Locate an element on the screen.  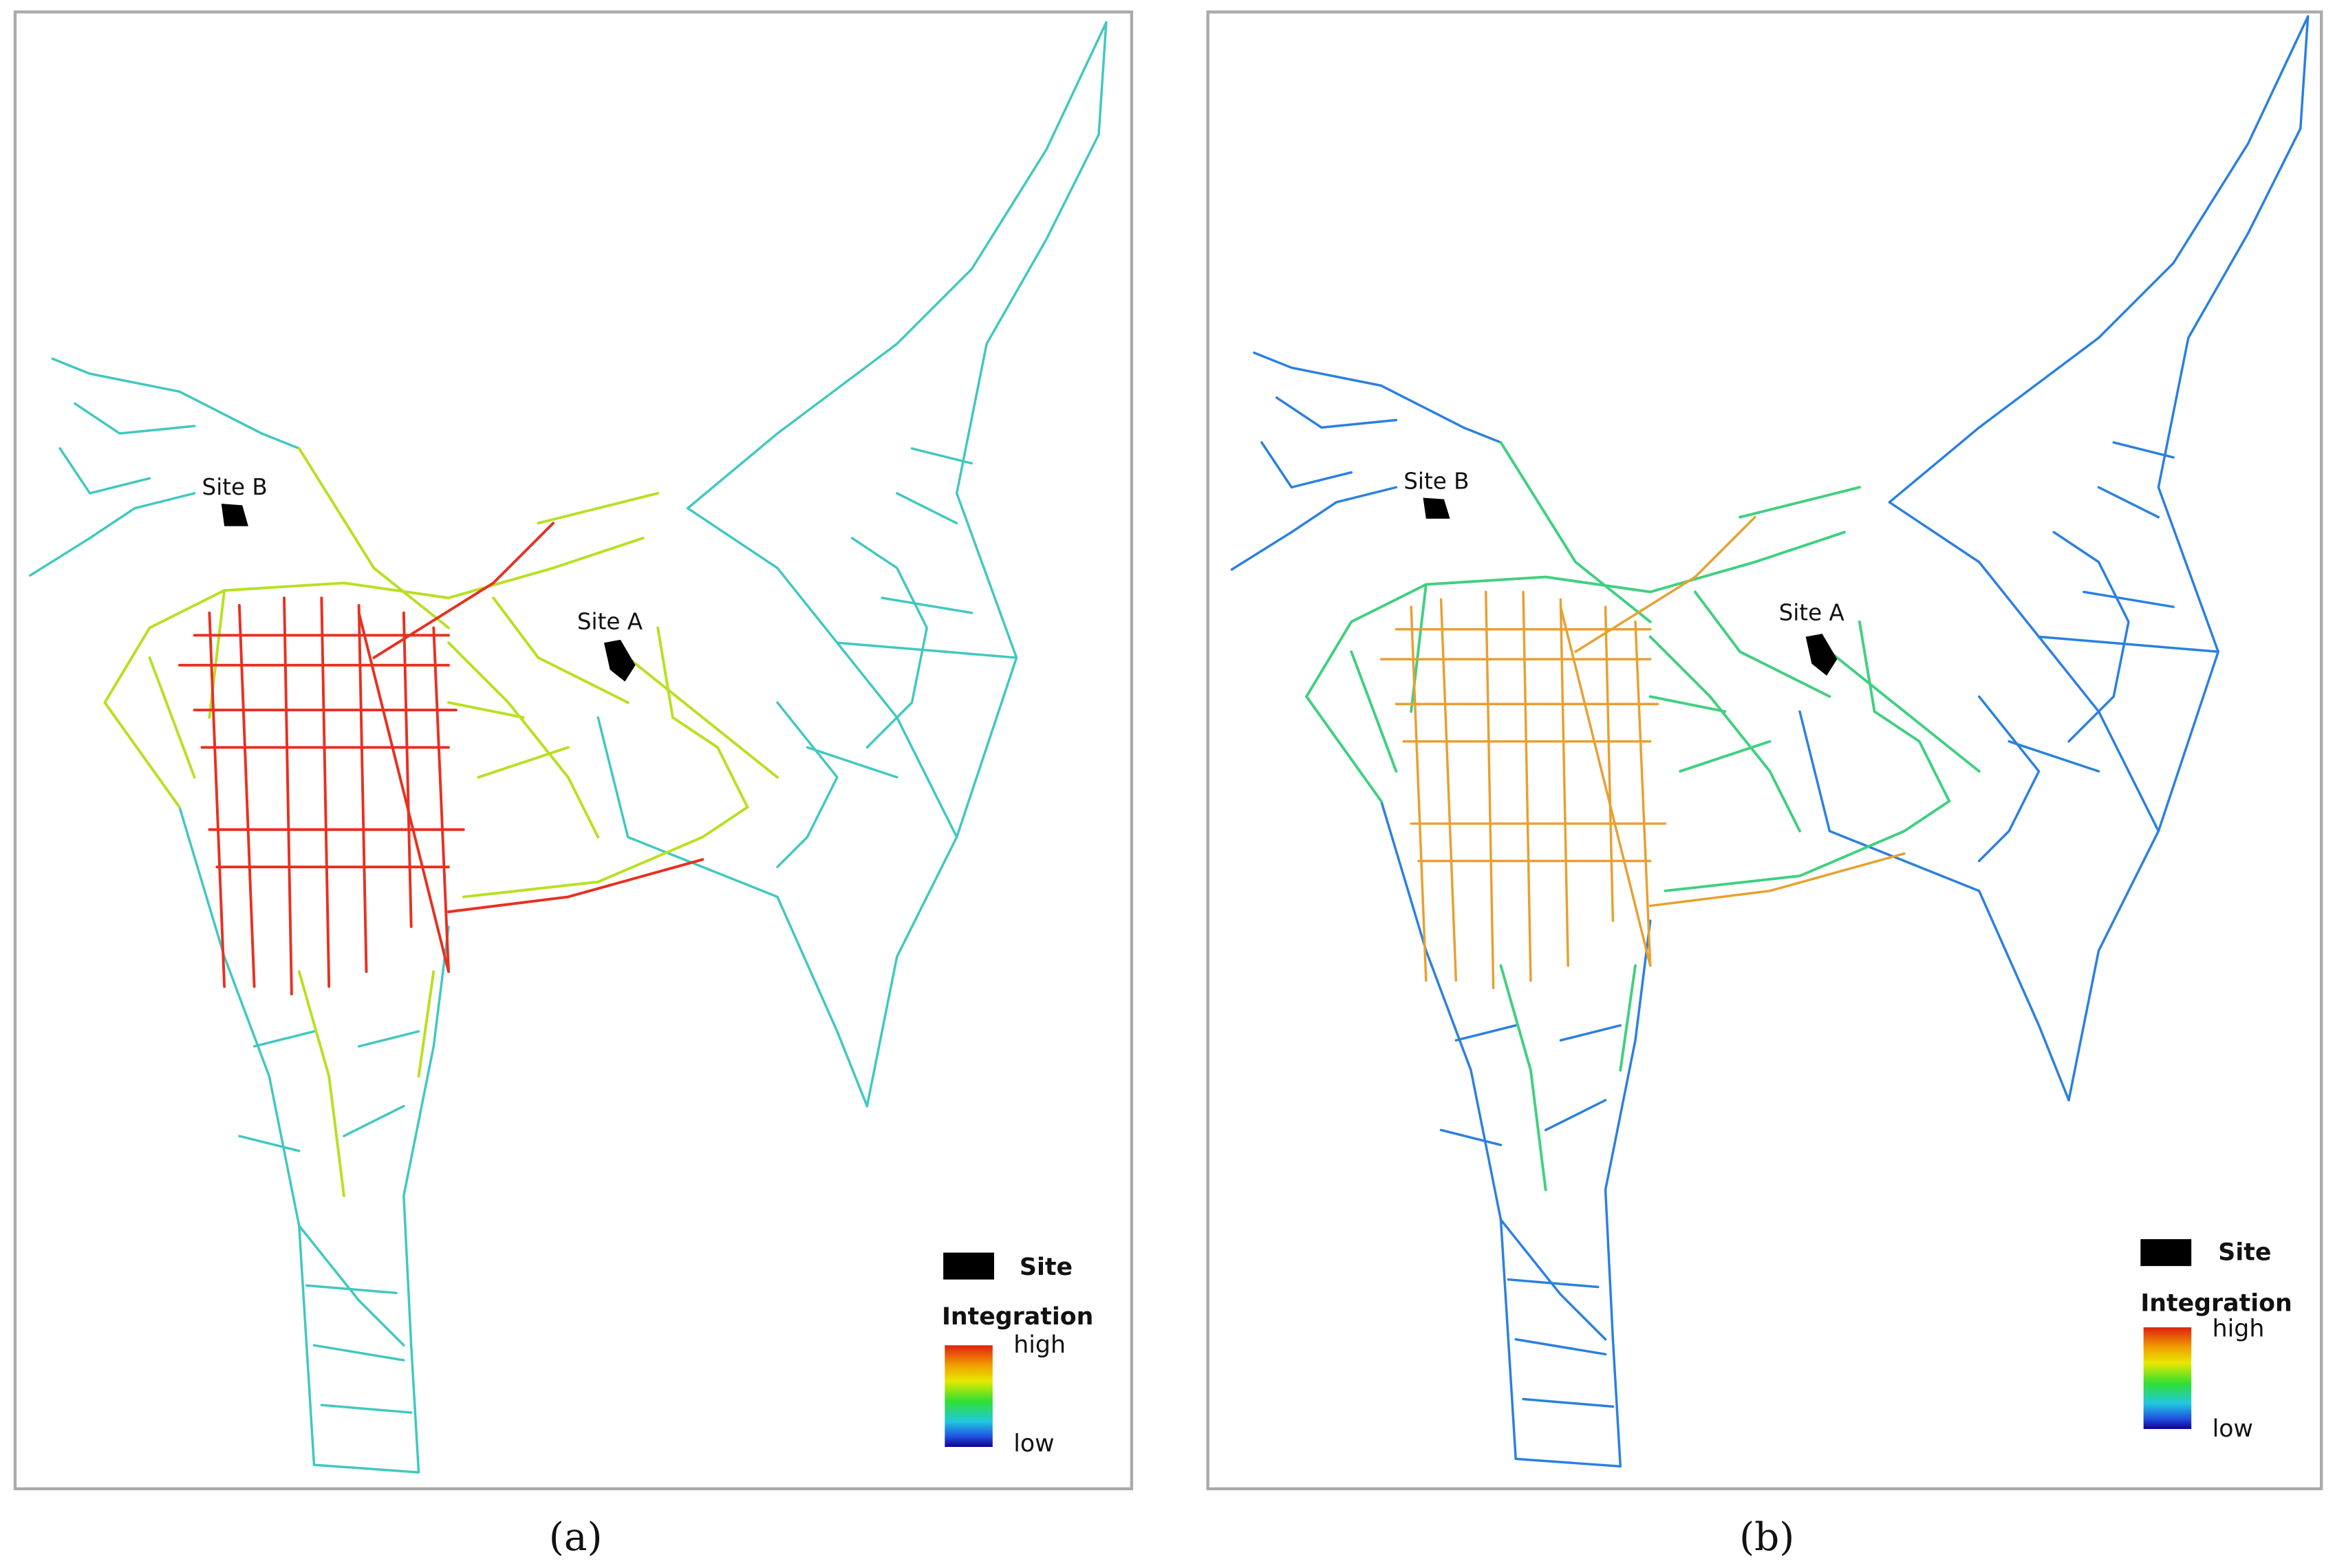
panel-caption: (b) is located at coordinates (1767, 1538).